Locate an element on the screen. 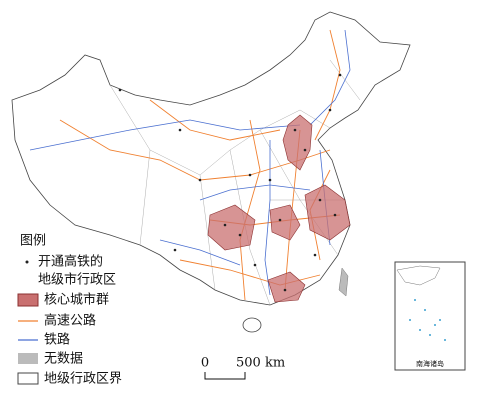 The height and width of the screenshot is (401, 481). scale-bar is located at coordinates (225, 376).